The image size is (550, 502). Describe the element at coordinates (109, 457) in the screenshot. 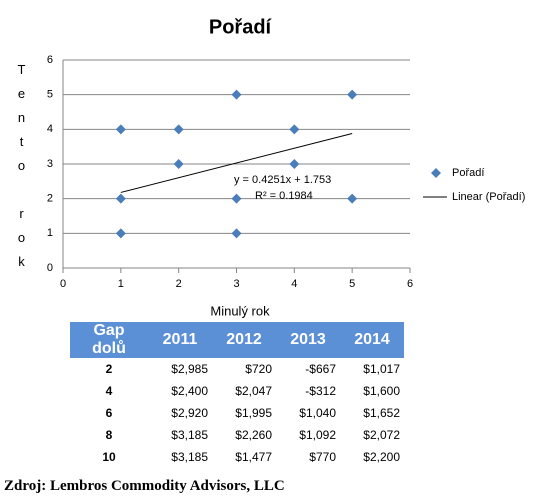

I see `table-cell: 10` at that location.